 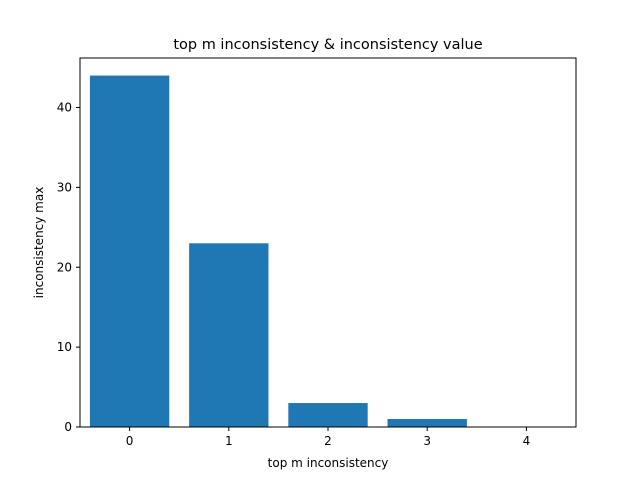 I want to click on x-tick-label: 4, so click(x=527, y=441).